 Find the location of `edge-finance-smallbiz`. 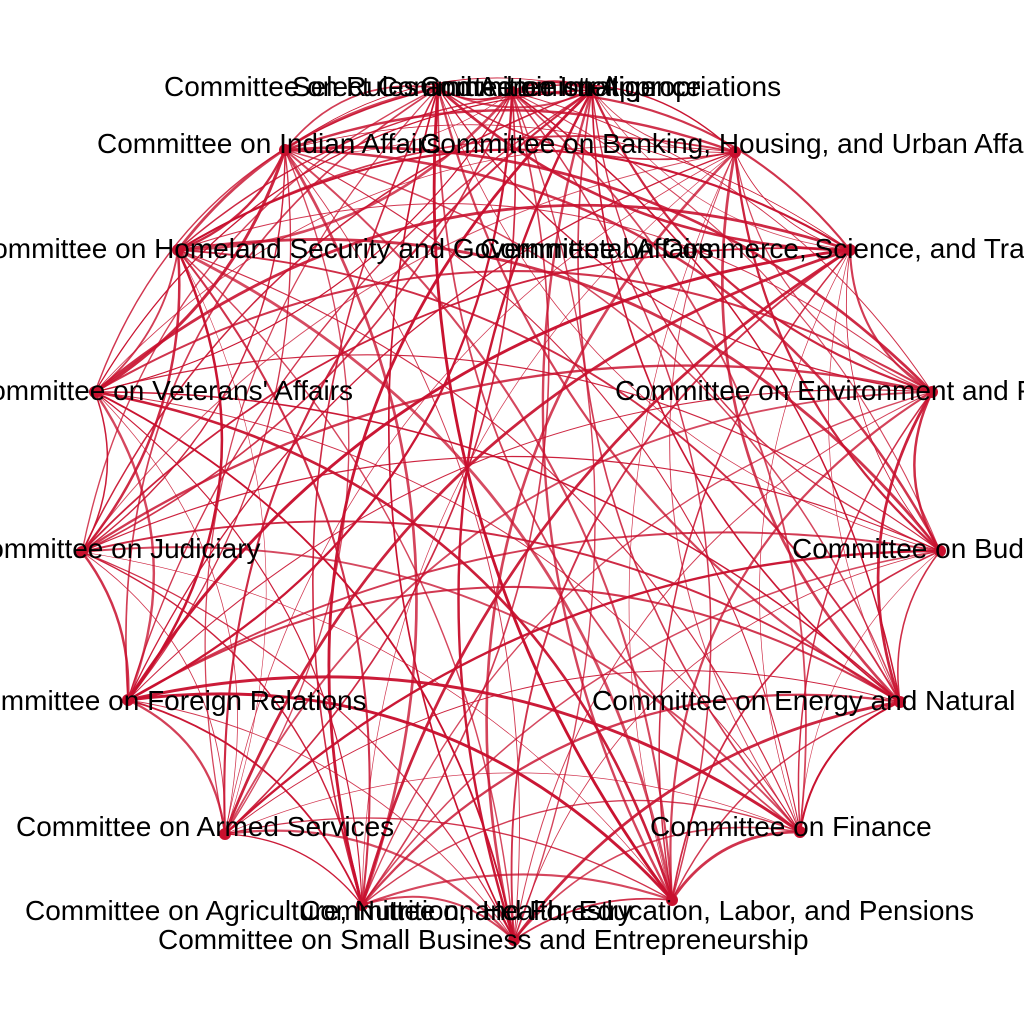

edge-finance-smallbiz is located at coordinates (657, 883).